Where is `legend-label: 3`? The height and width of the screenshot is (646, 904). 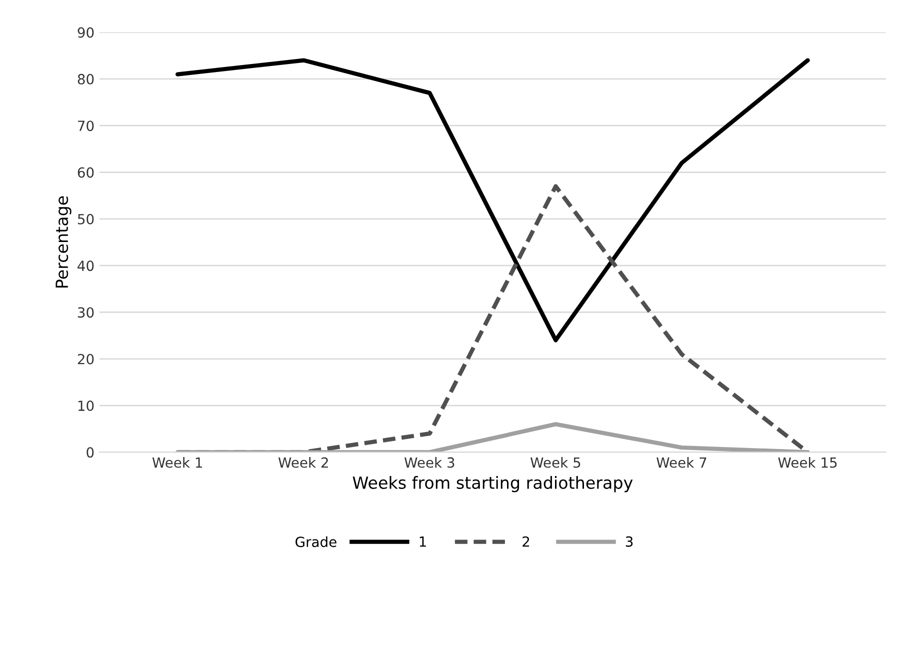 legend-label: 3 is located at coordinates (629, 541).